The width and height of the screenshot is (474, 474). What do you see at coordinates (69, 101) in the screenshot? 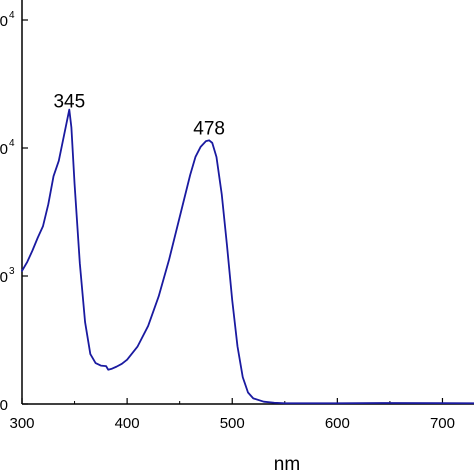
I see `peak-label: 345` at bounding box center [69, 101].